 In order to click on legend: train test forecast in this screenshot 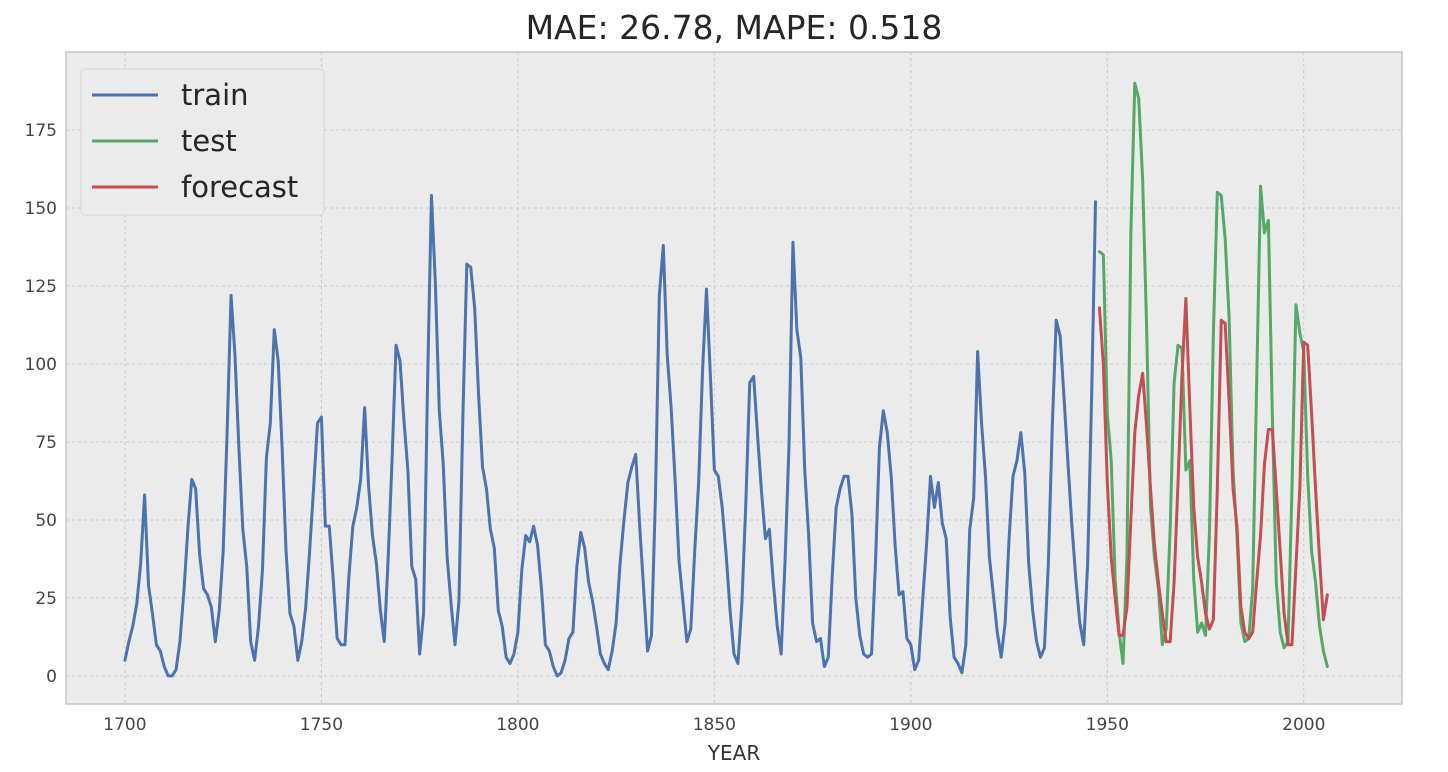, I will do `click(202, 142)`.